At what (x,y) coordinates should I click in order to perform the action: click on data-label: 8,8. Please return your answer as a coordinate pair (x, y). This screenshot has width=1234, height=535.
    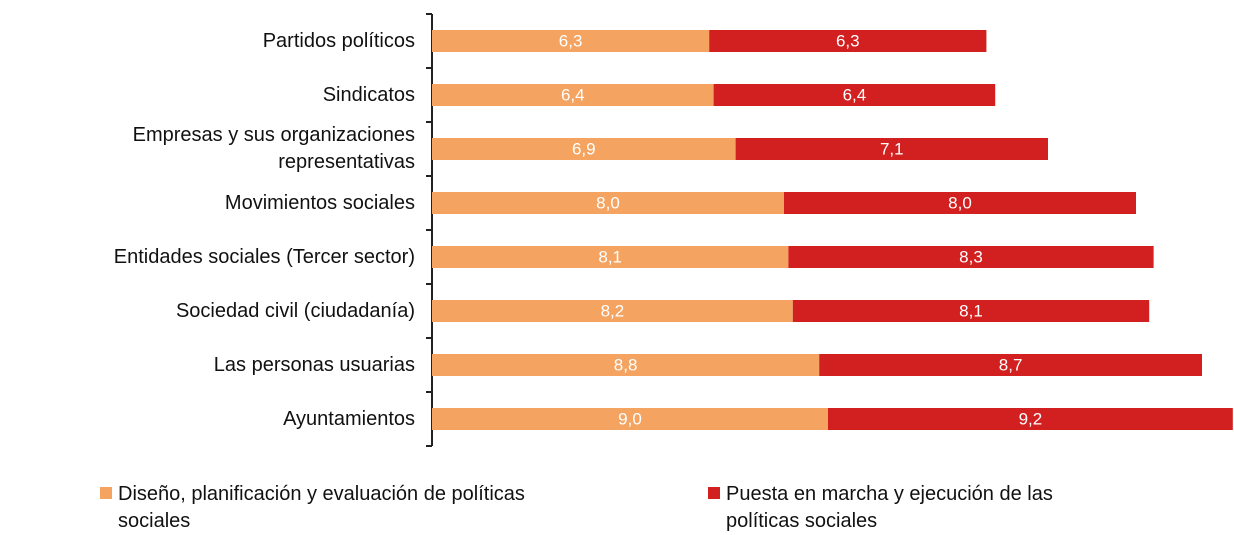
    Looking at the image, I should click on (626, 364).